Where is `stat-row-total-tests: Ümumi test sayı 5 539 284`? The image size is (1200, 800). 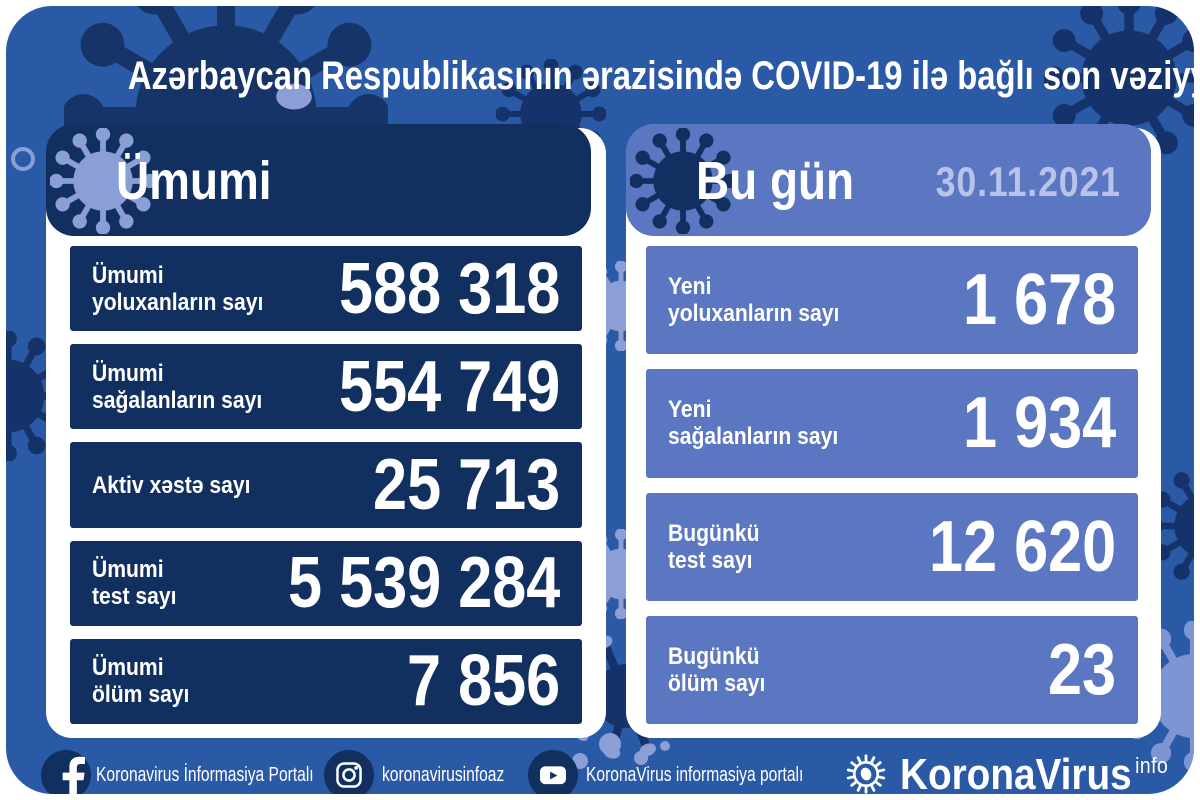 stat-row-total-tests: Ümumi test sayı 5 539 284 is located at coordinates (326, 583).